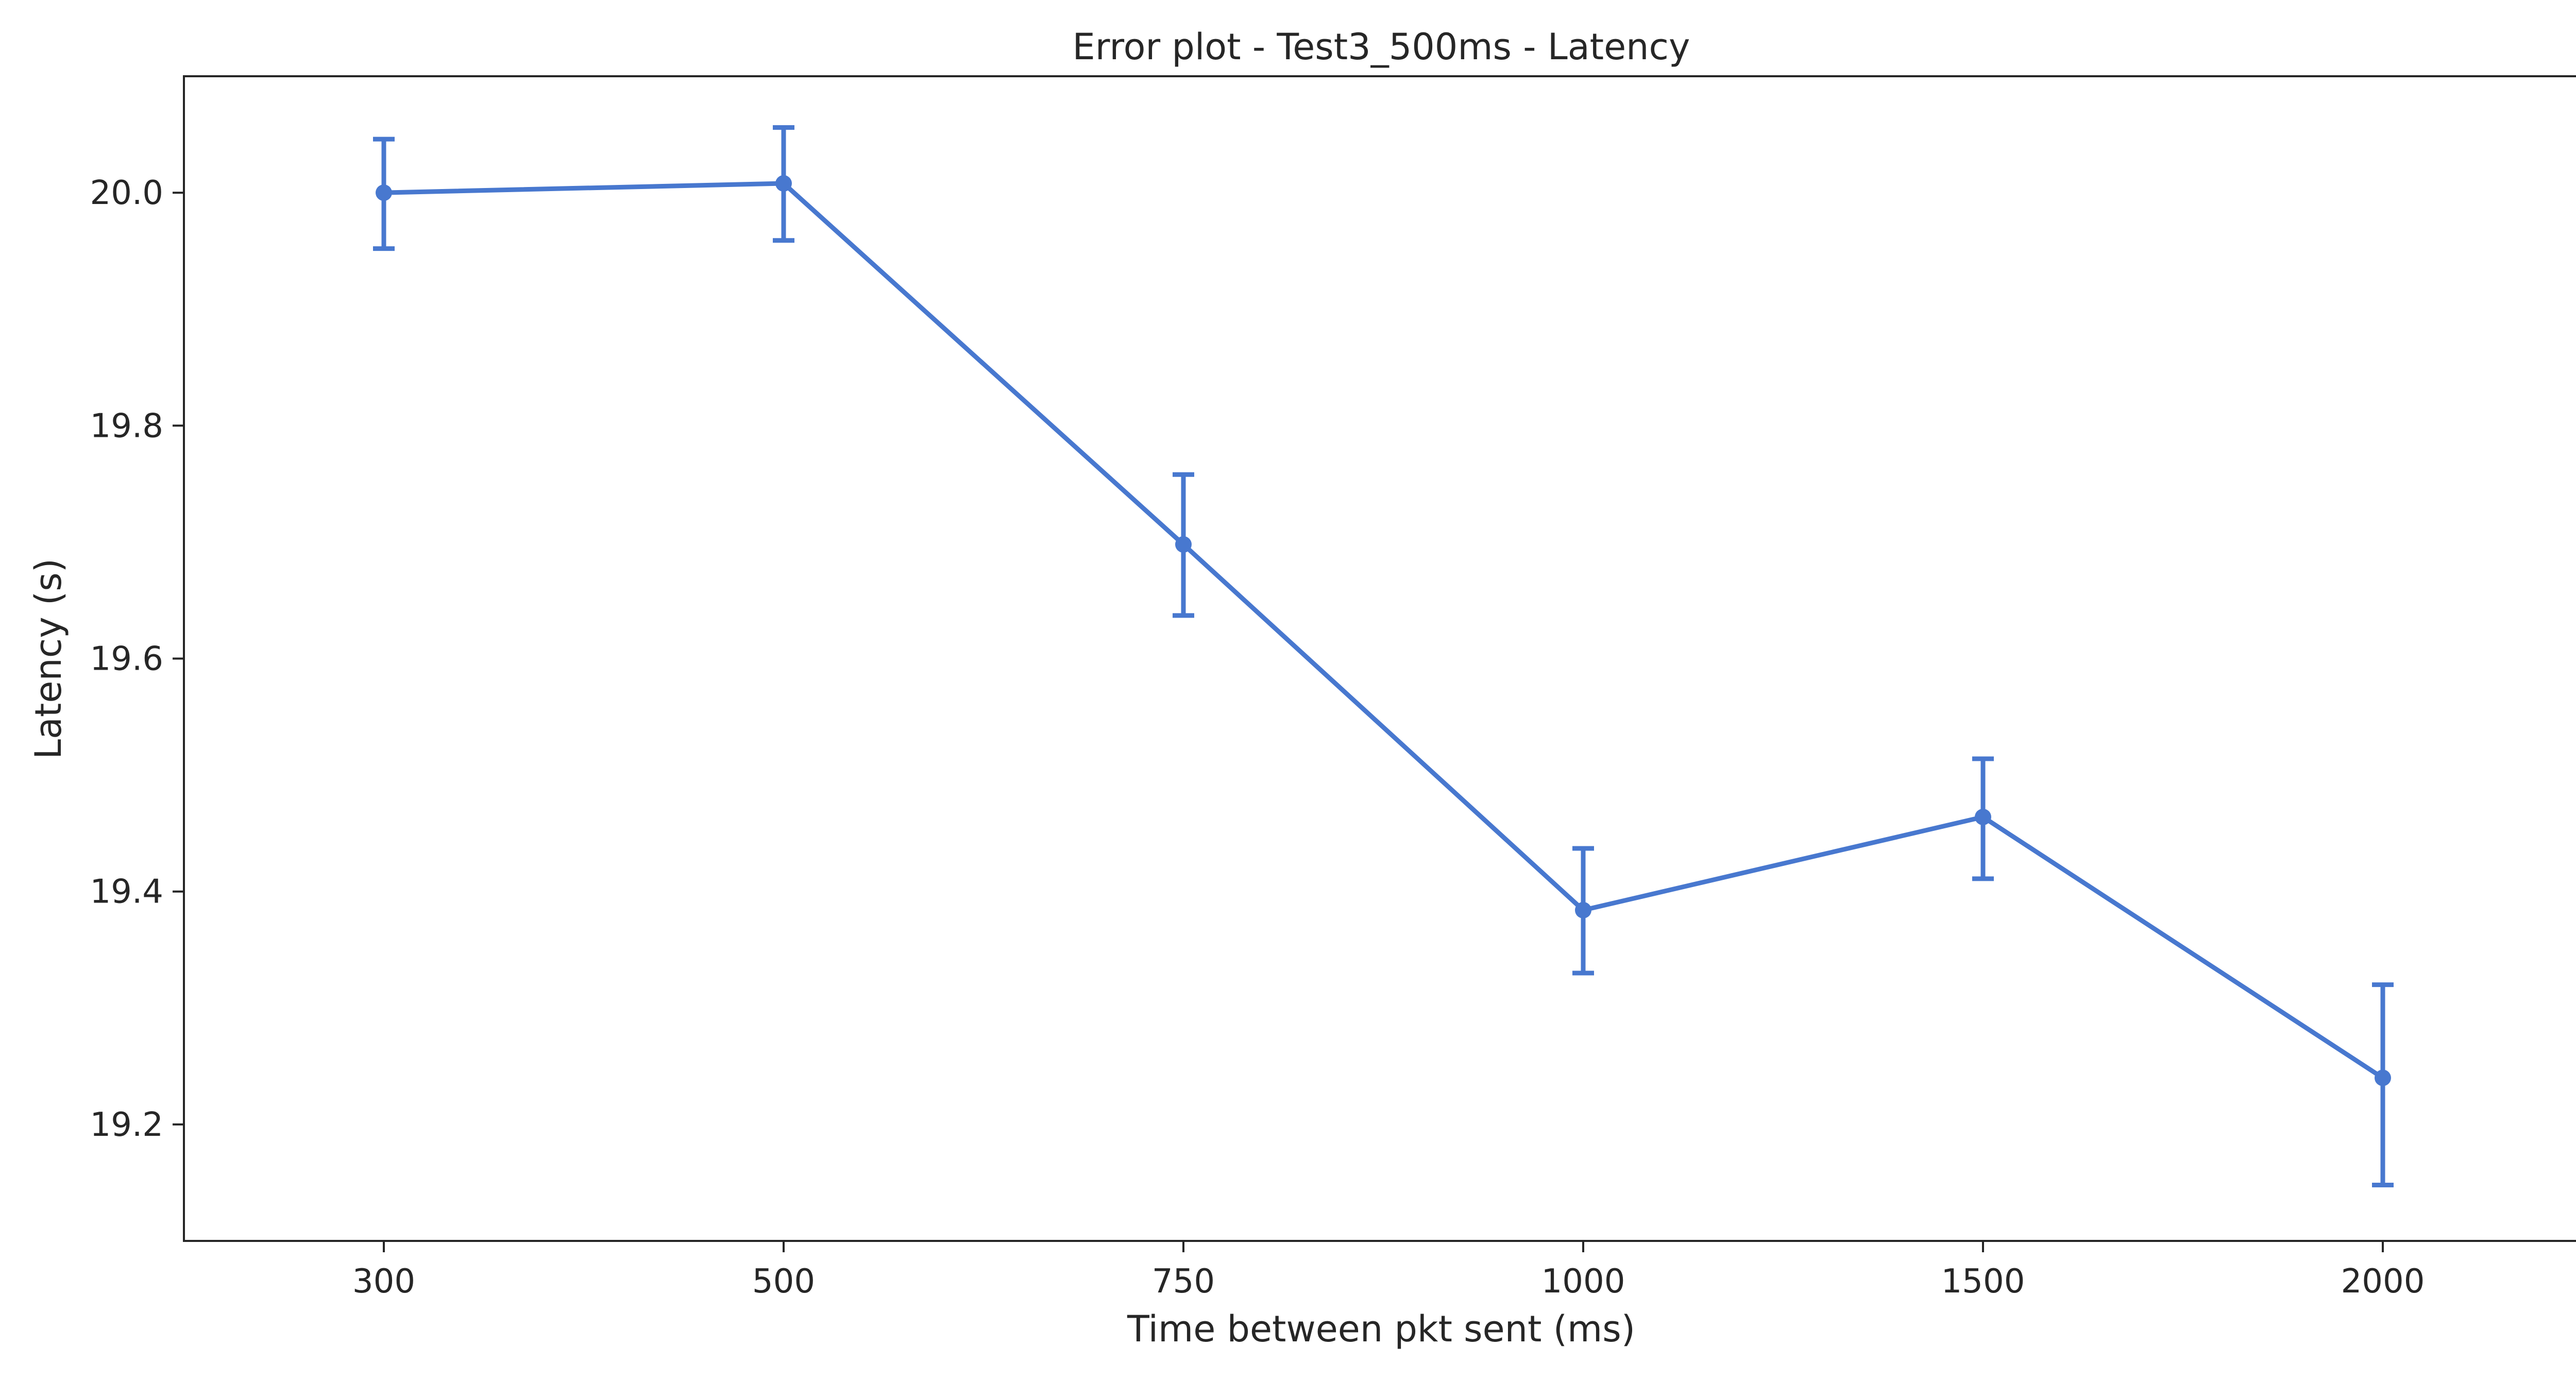  What do you see at coordinates (1583, 1282) in the screenshot?
I see `x-tick-label: 1000` at bounding box center [1583, 1282].